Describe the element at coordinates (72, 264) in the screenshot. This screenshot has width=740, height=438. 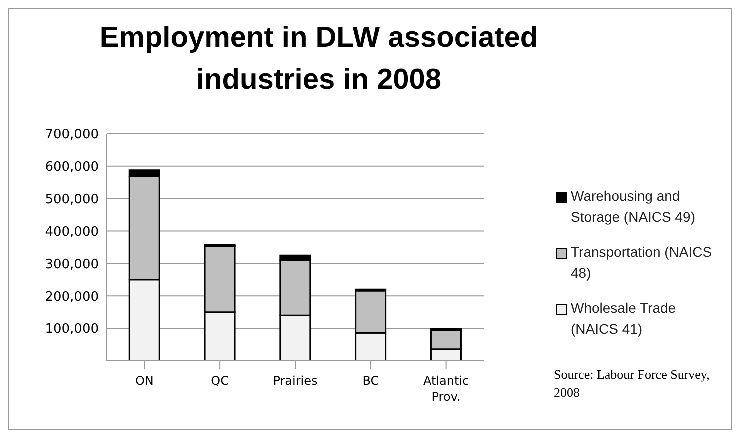
I see `y-tick-label: 300,000` at that location.